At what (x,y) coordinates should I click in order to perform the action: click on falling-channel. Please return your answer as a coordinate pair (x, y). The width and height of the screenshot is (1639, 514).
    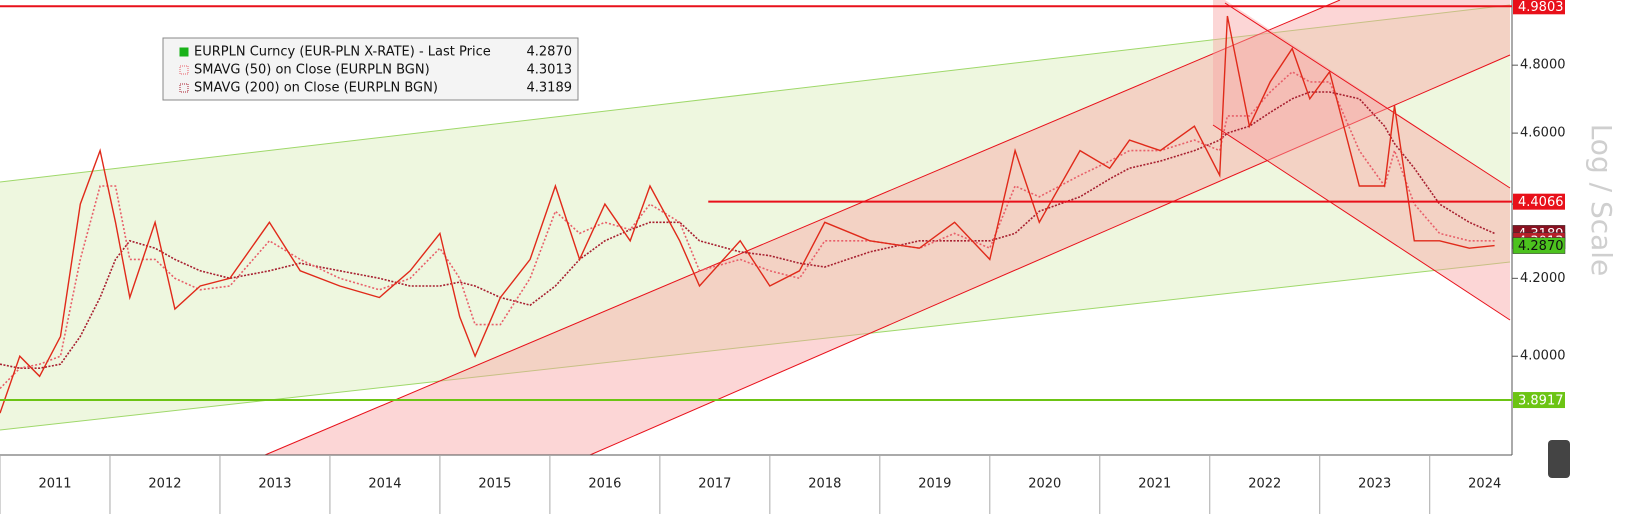
    Looking at the image, I should click on (1361, 160).